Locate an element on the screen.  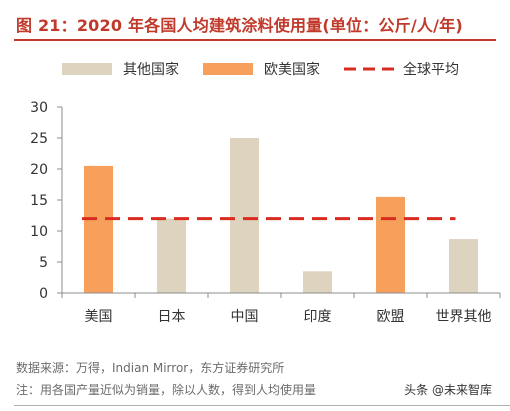
title-bar: 图 21：2020 年各国人均建筑涂料使用量(单位：公斤/人/年) is located at coordinates (248, 24).